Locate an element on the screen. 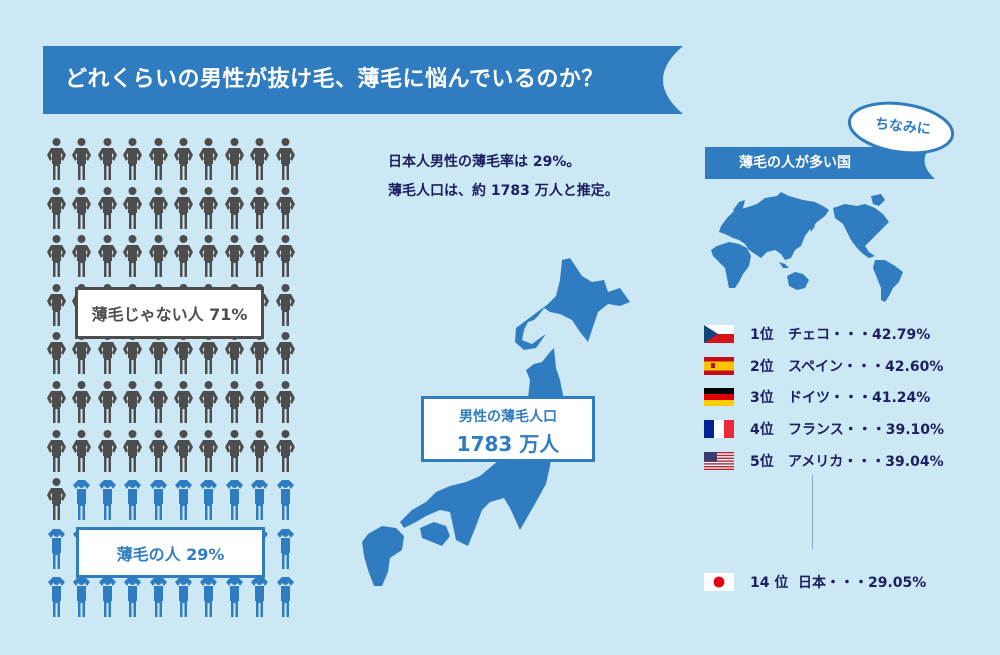  rank-row-france: 4位 フランス ・・・39.10% is located at coordinates (824, 429).